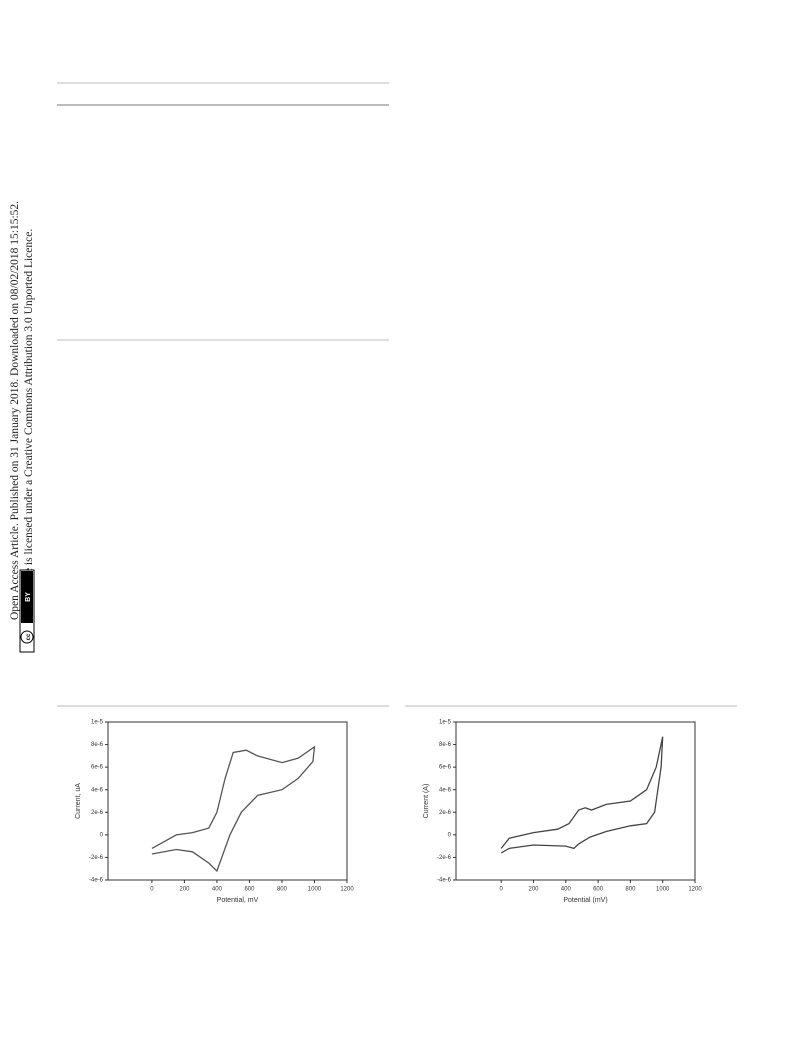  What do you see at coordinates (585, 900) in the screenshot?
I see `x-axis-label: Potential (mV)` at bounding box center [585, 900].